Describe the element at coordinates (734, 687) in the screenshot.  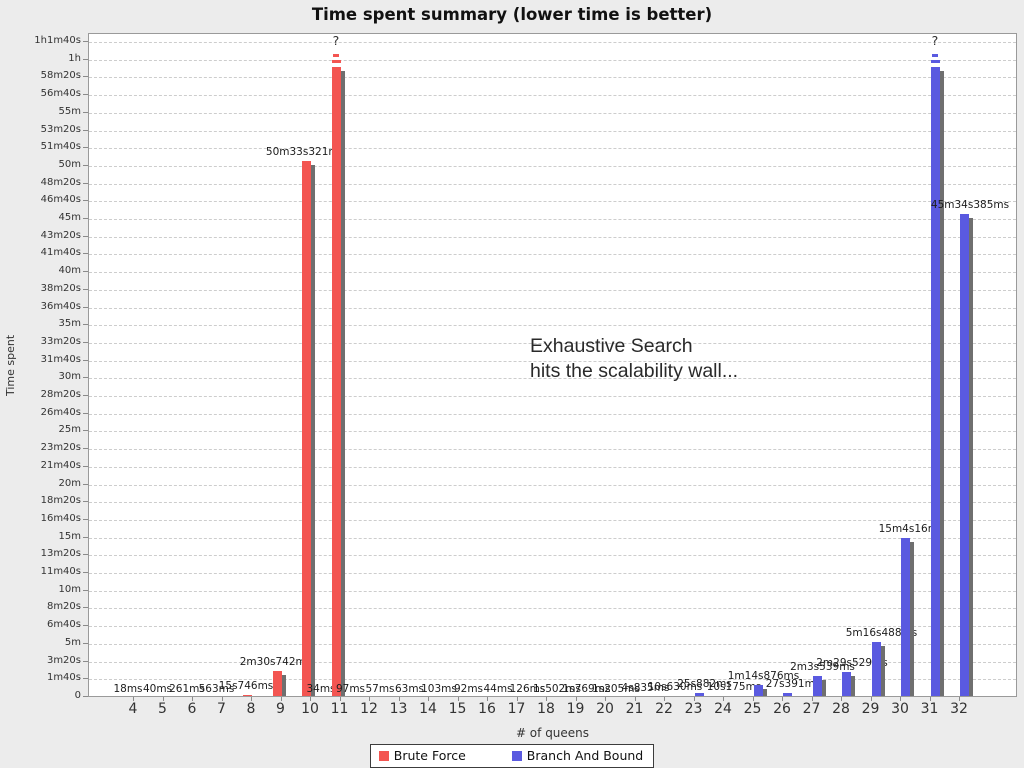
I see `bar-value-label: 10s175ms` at that location.